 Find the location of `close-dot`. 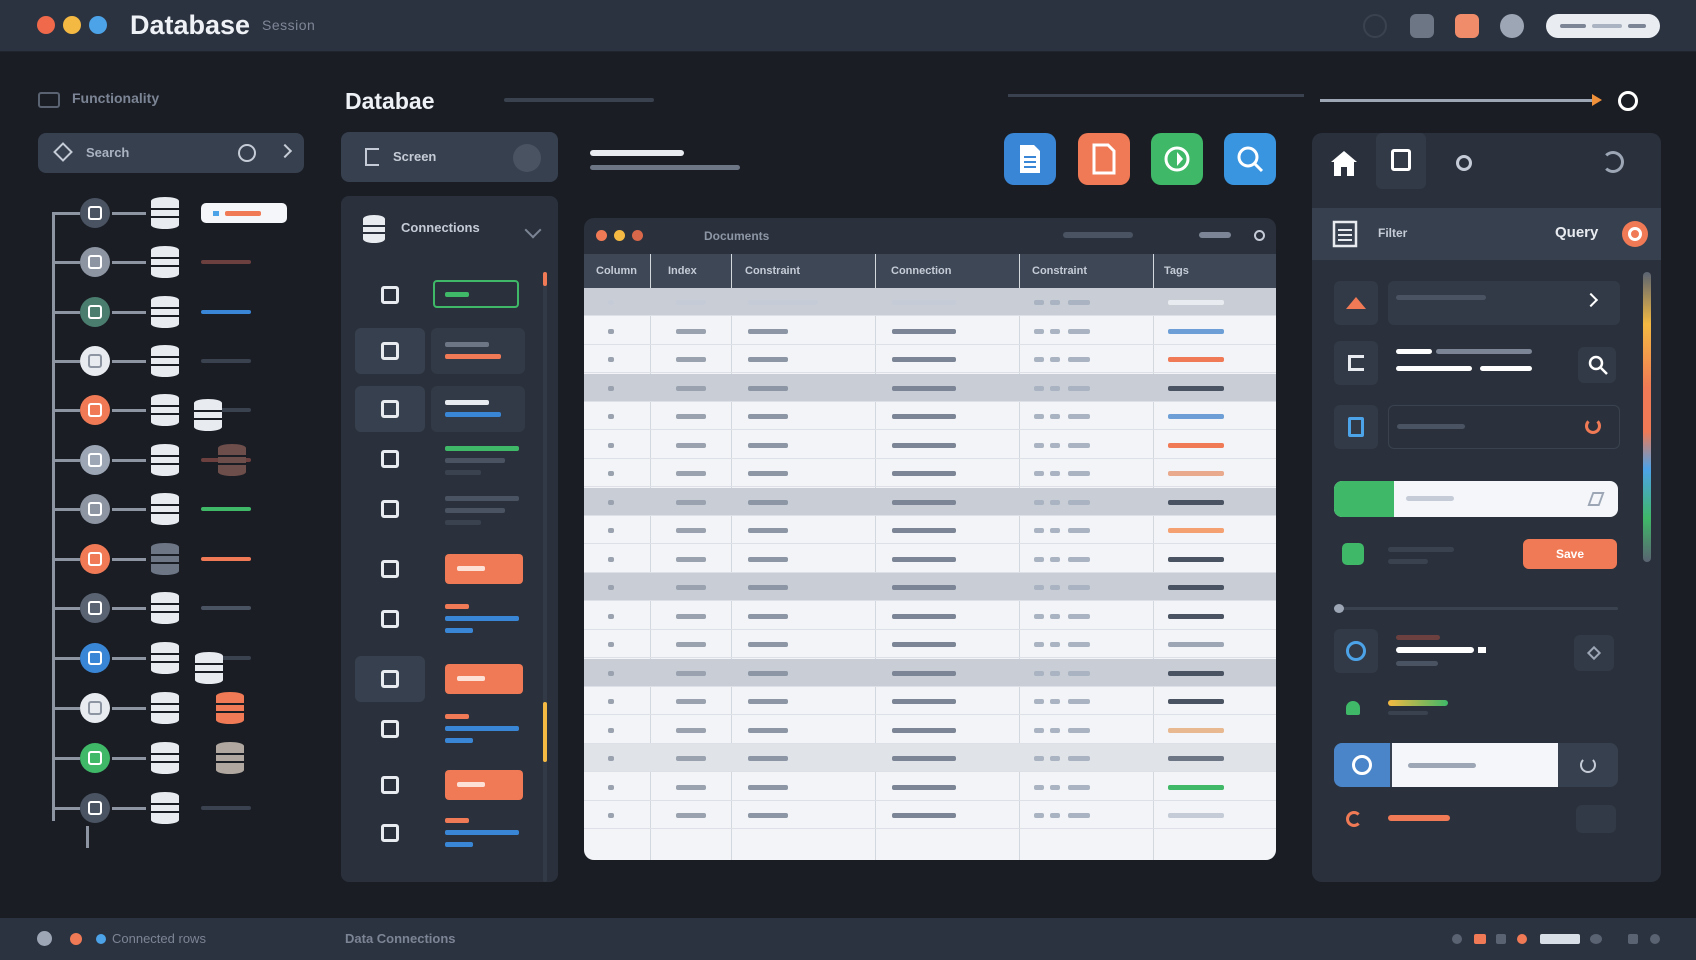

close-dot is located at coordinates (601, 235).